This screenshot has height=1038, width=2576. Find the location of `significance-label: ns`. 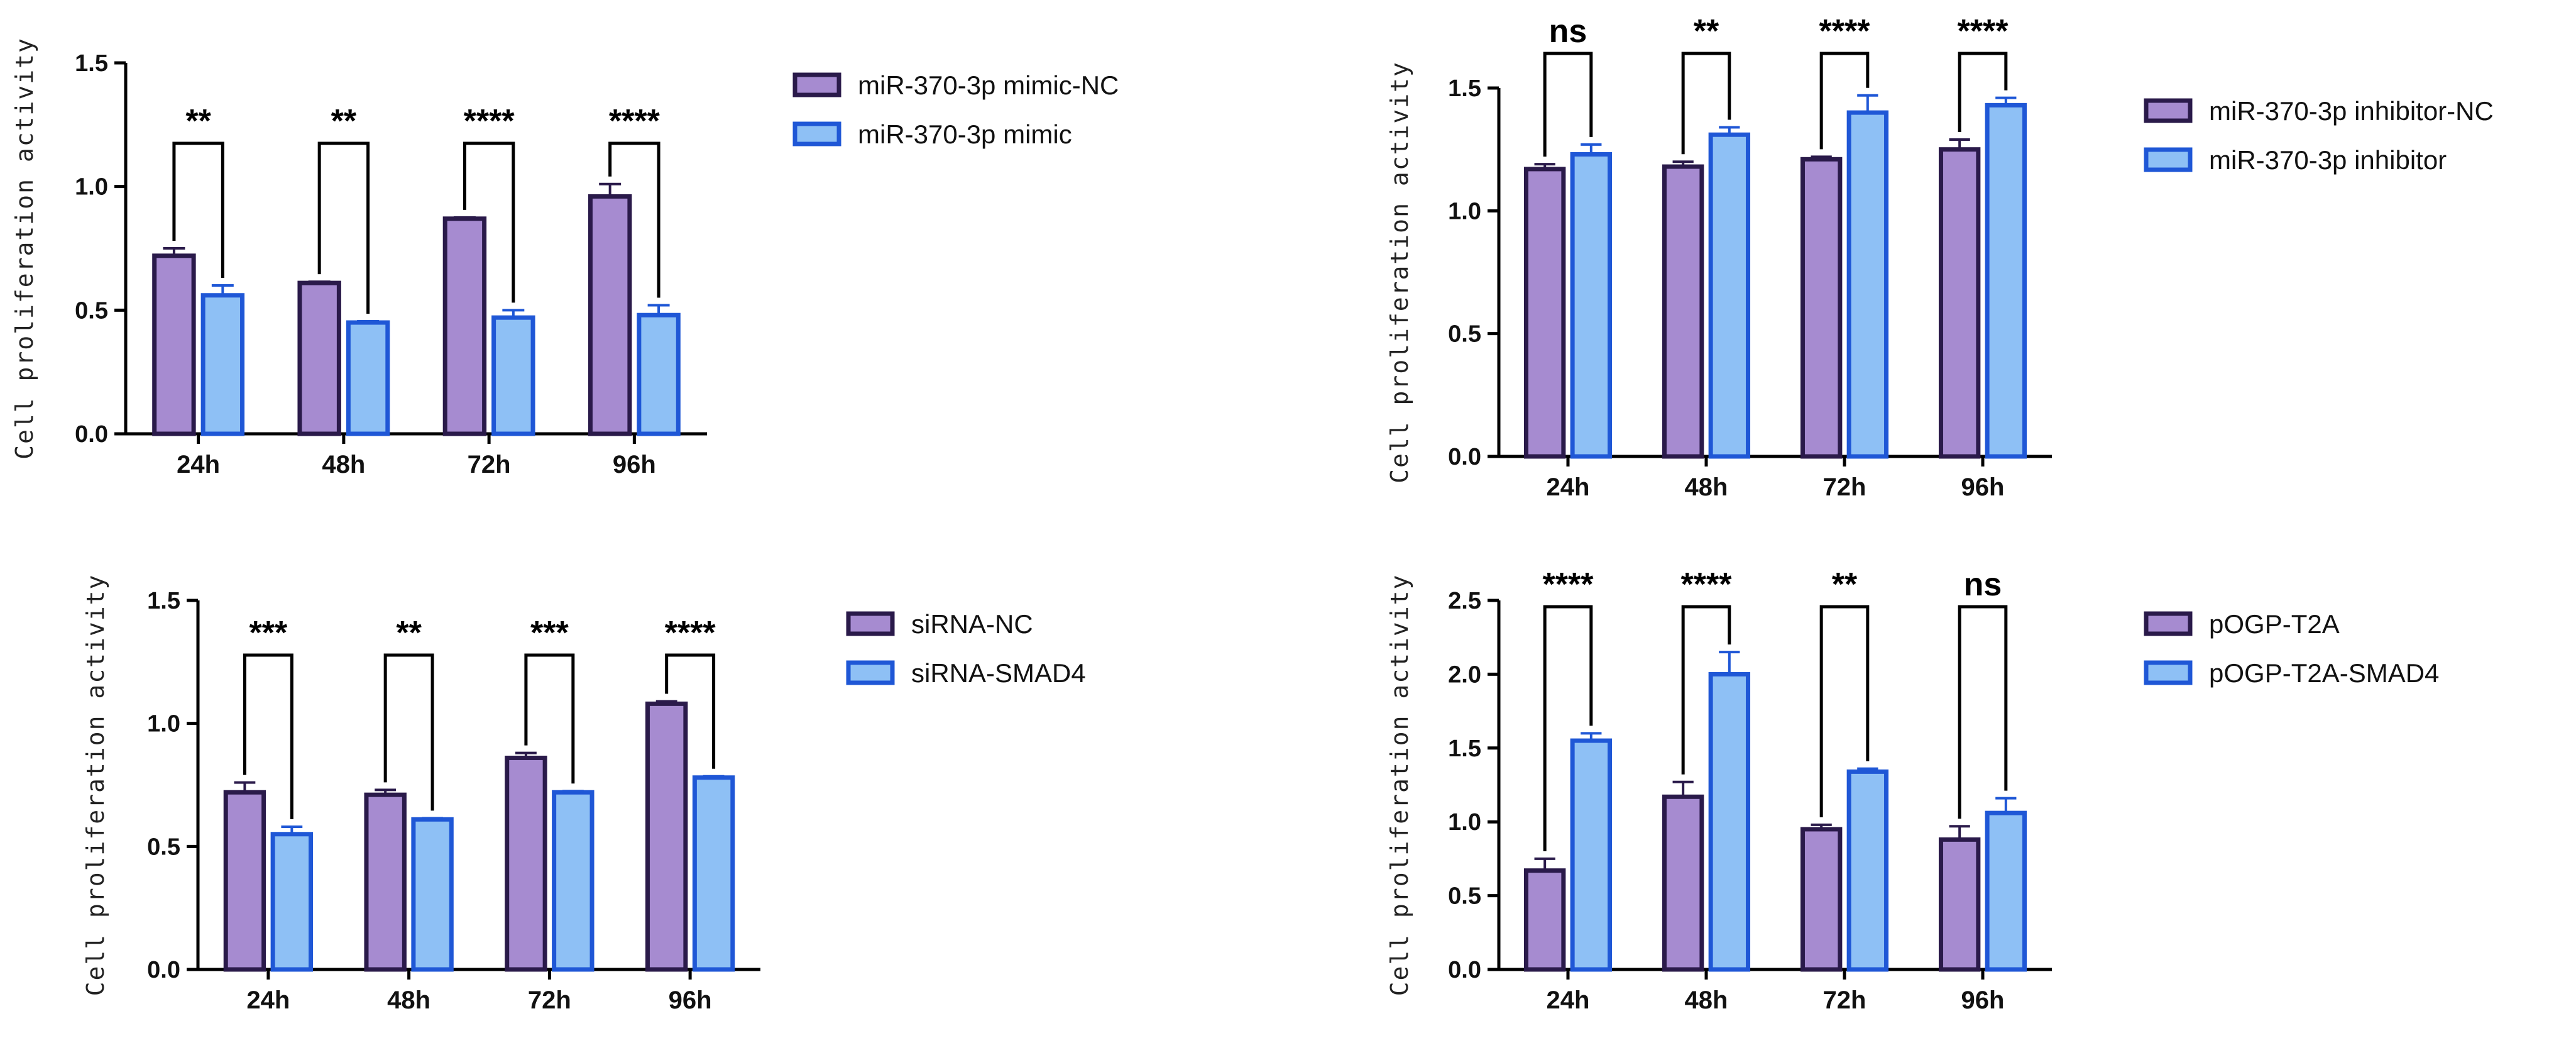

significance-label: ns is located at coordinates (1568, 31).